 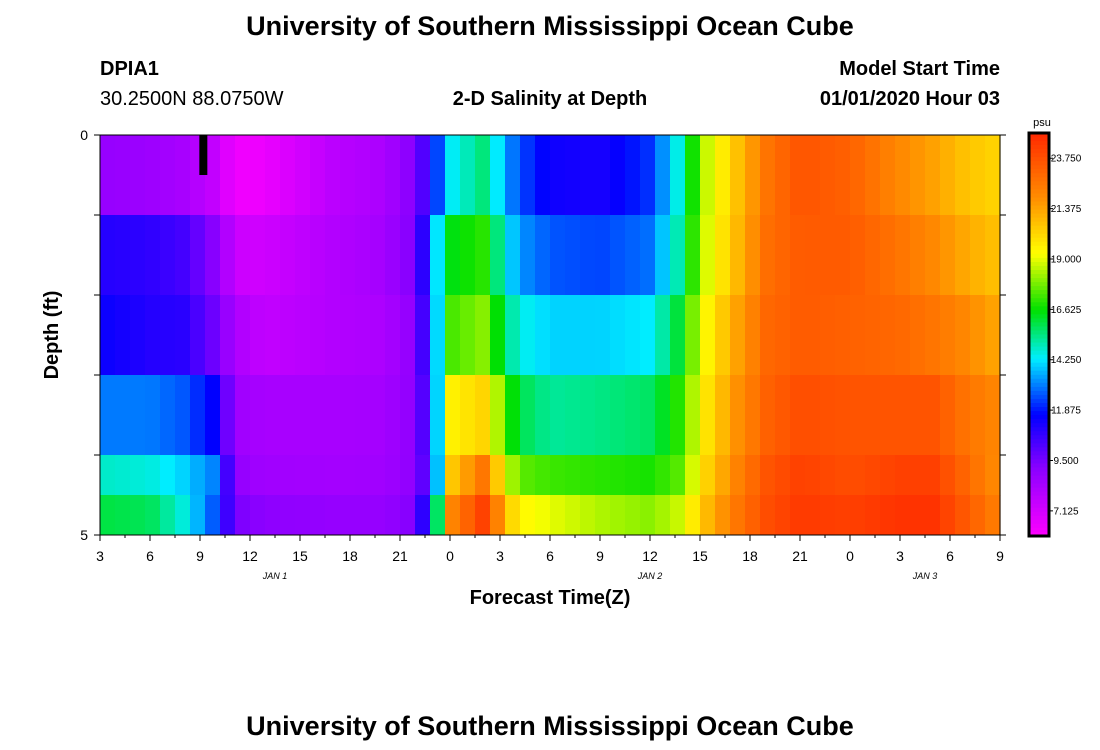 I want to click on colorbar-tick-label: 11.875, so click(x=1066, y=411).